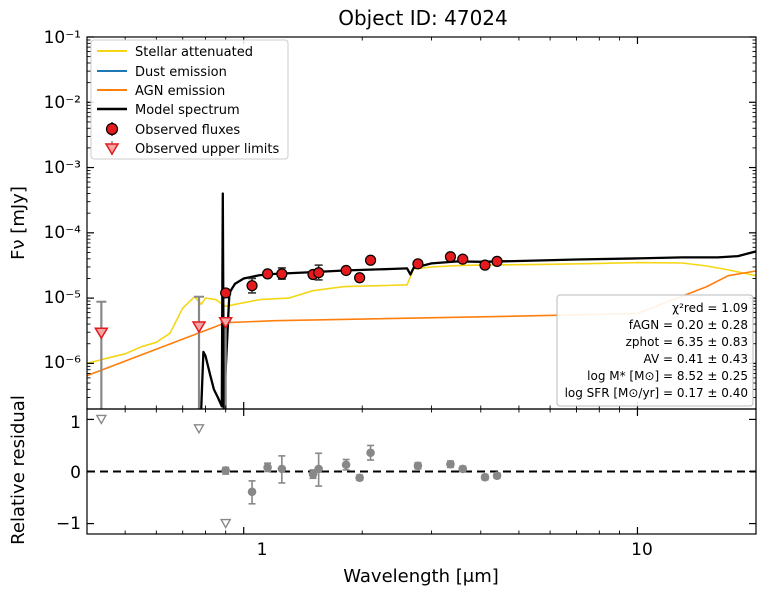 The width and height of the screenshot is (765, 594). Describe the element at coordinates (180, 91) in the screenshot. I see `legend-label: AGN emission` at that location.